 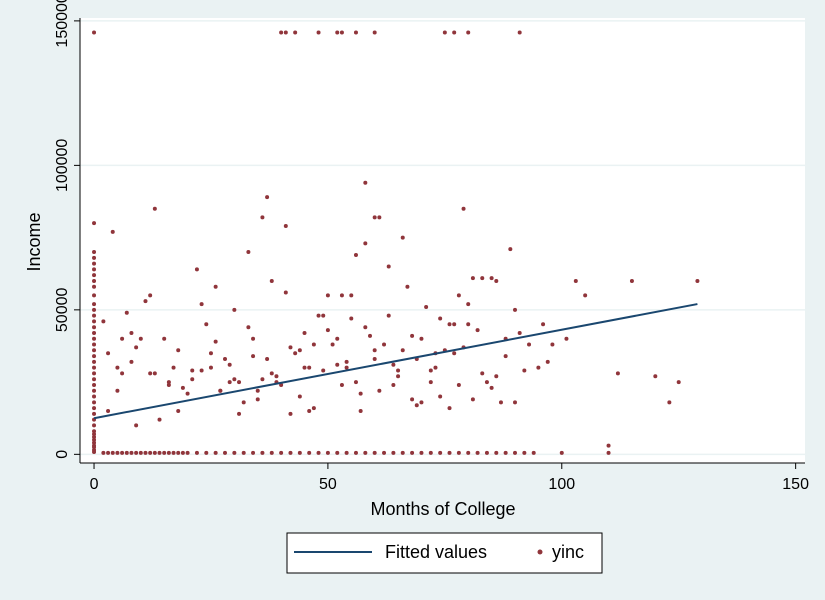 I want to click on x-tick-label: 0, so click(x=94, y=484).